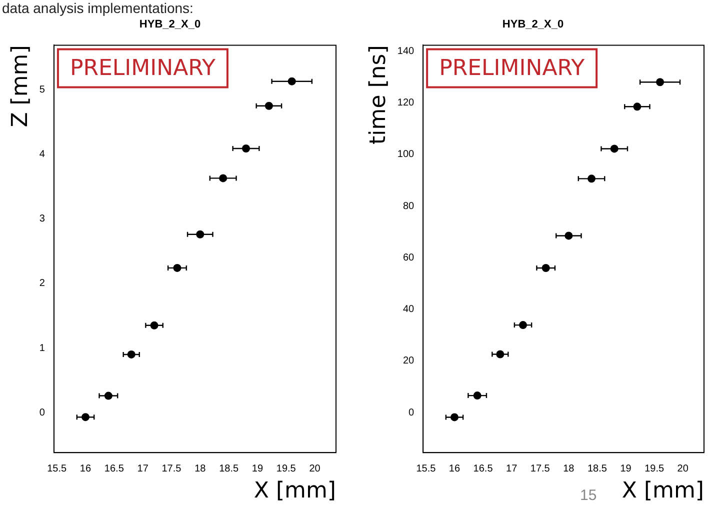  What do you see at coordinates (408, 310) in the screenshot?
I see `y-tick-label: 40` at bounding box center [408, 310].